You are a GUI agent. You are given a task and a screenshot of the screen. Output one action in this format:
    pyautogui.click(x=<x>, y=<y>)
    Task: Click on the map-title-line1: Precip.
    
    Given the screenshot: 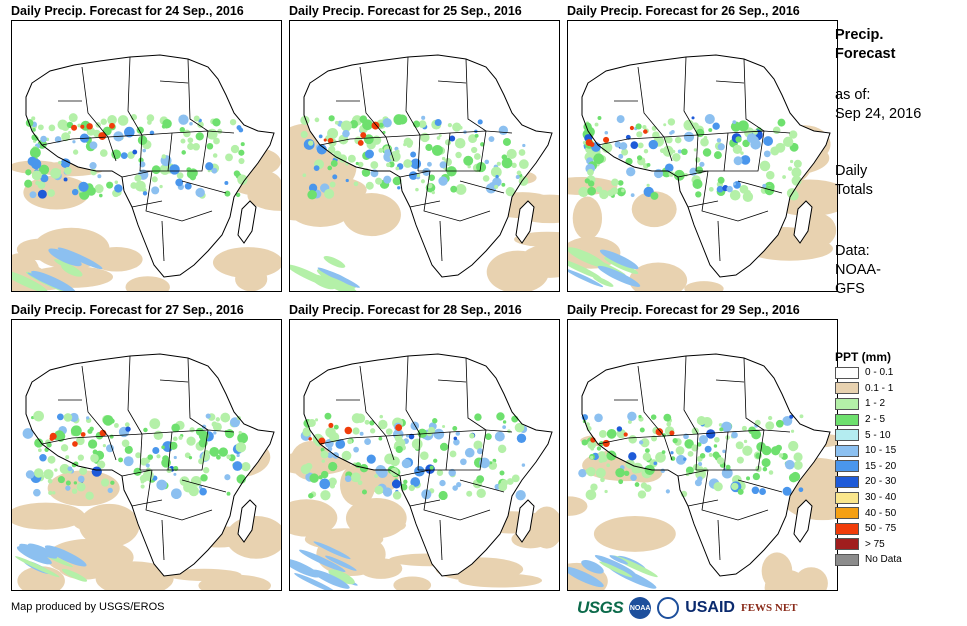 What is the action you would take?
    pyautogui.click(x=859, y=35)
    